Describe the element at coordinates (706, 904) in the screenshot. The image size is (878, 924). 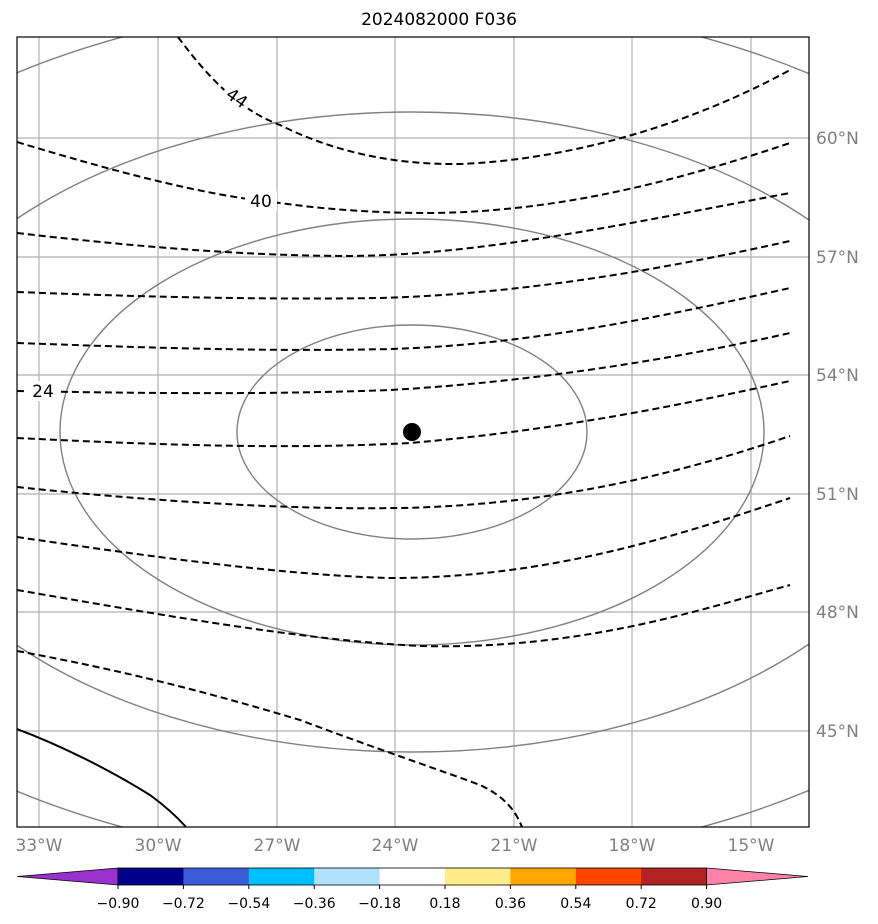
I see `colorbar-tick-label: 0.90` at that location.